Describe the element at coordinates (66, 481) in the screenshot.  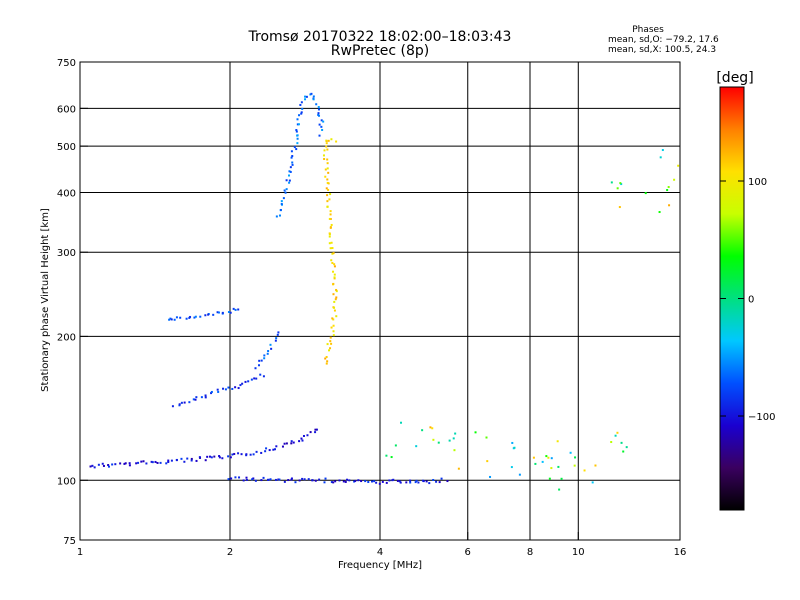
I see `y-tick-label: 100` at that location.